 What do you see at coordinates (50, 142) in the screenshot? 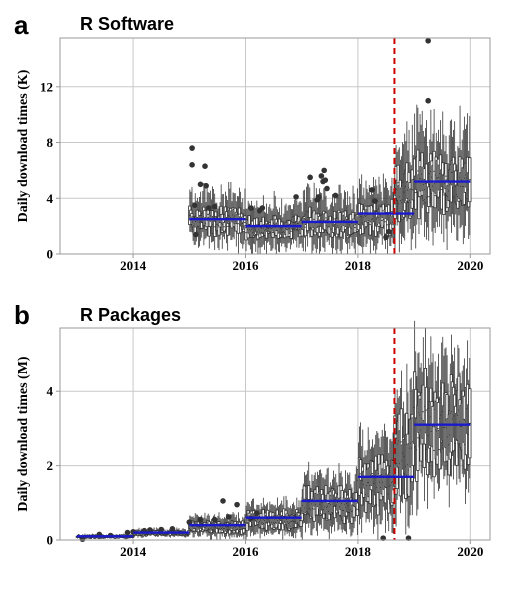
I see `y-tick-label: 8` at bounding box center [50, 142].